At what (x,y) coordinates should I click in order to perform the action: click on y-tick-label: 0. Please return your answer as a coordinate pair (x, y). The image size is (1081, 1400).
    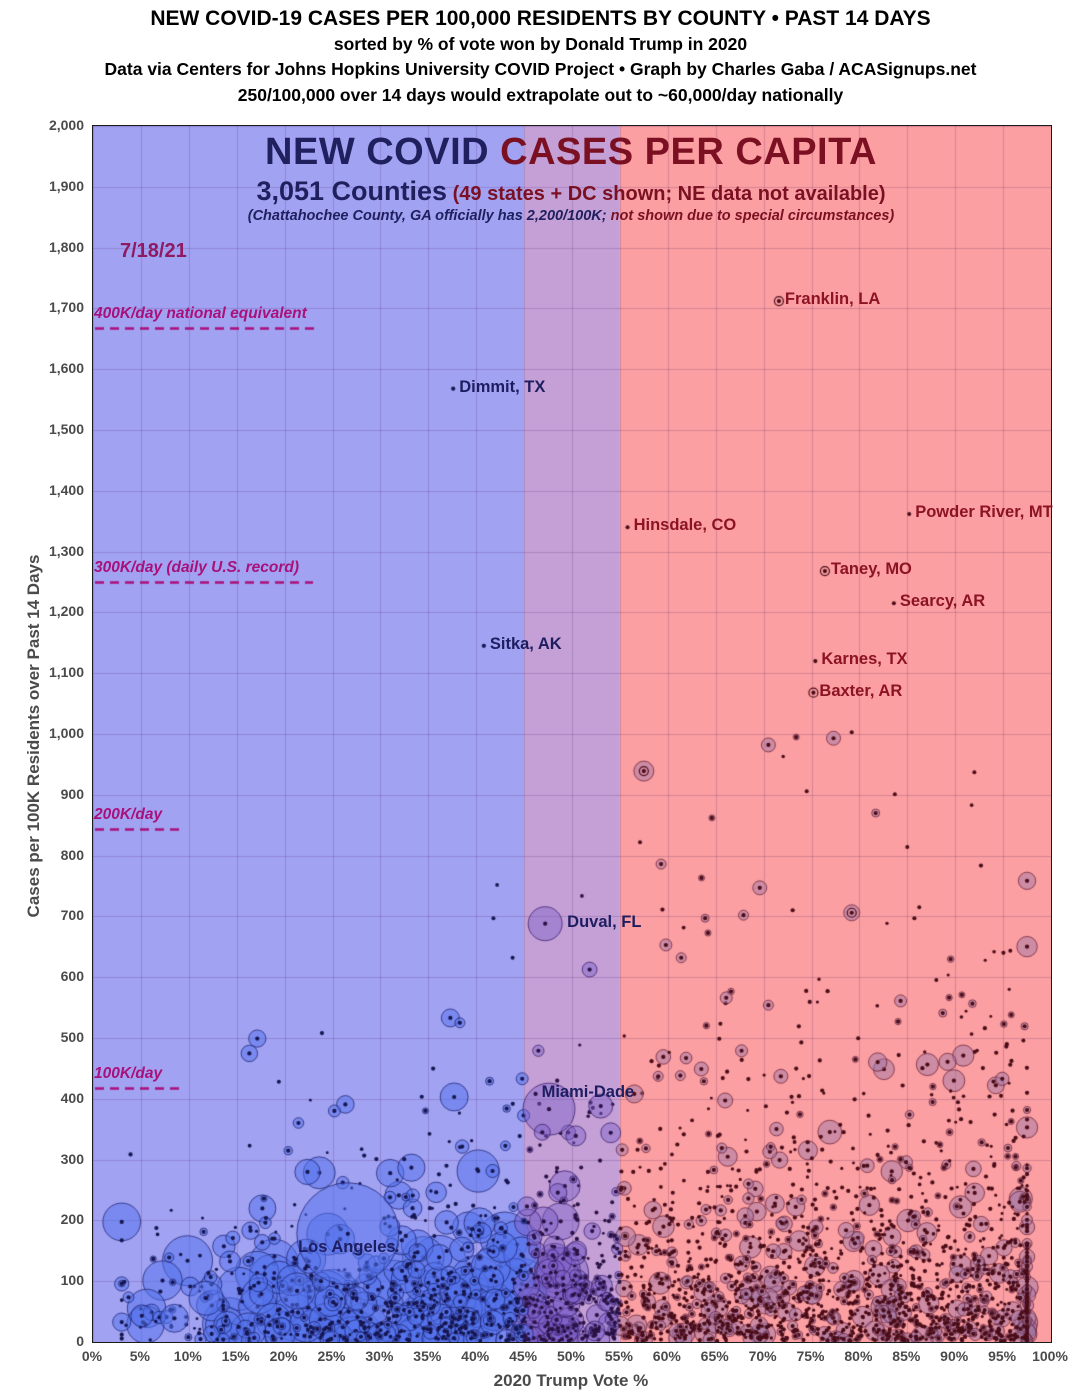
    Looking at the image, I should click on (80, 1341).